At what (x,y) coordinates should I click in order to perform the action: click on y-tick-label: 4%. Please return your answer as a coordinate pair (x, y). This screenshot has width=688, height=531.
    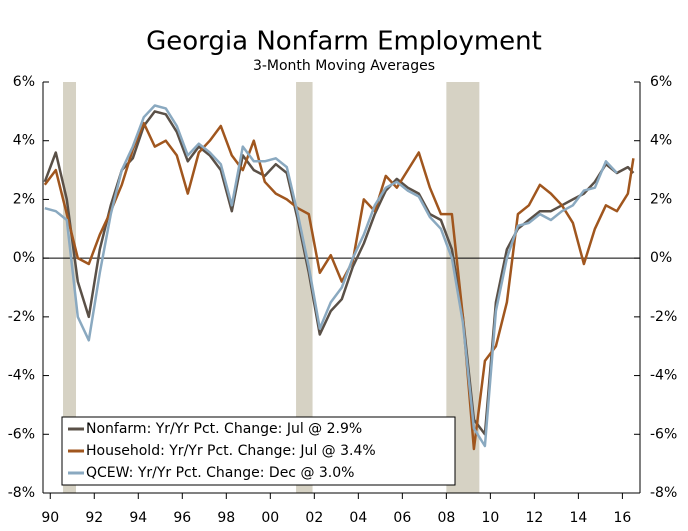
    Looking at the image, I should click on (24, 141).